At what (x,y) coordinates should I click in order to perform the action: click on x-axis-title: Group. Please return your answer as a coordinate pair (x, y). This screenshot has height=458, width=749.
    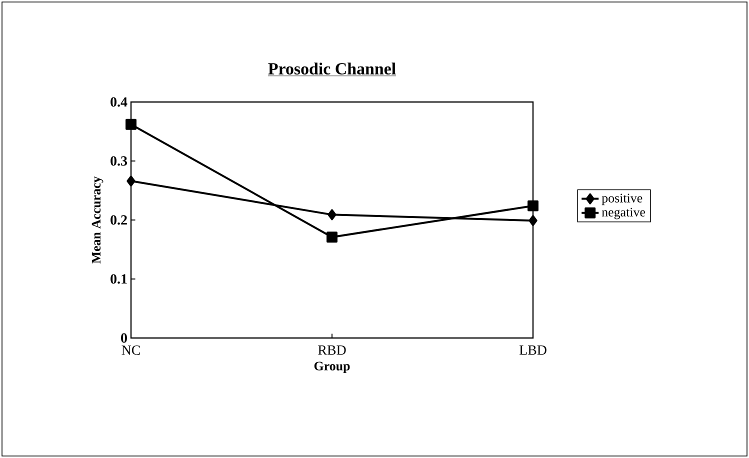
    Looking at the image, I should click on (332, 368).